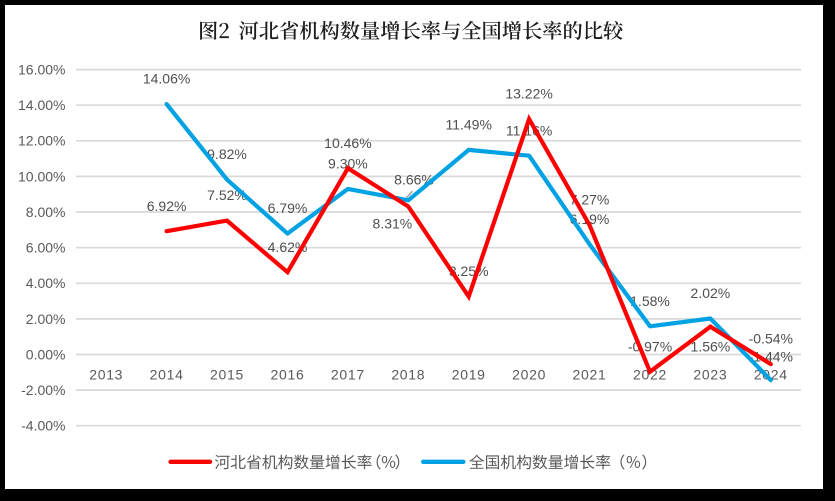 The image size is (835, 501). What do you see at coordinates (288, 208) in the screenshot?
I see `svg-text: 6.79%` at bounding box center [288, 208].